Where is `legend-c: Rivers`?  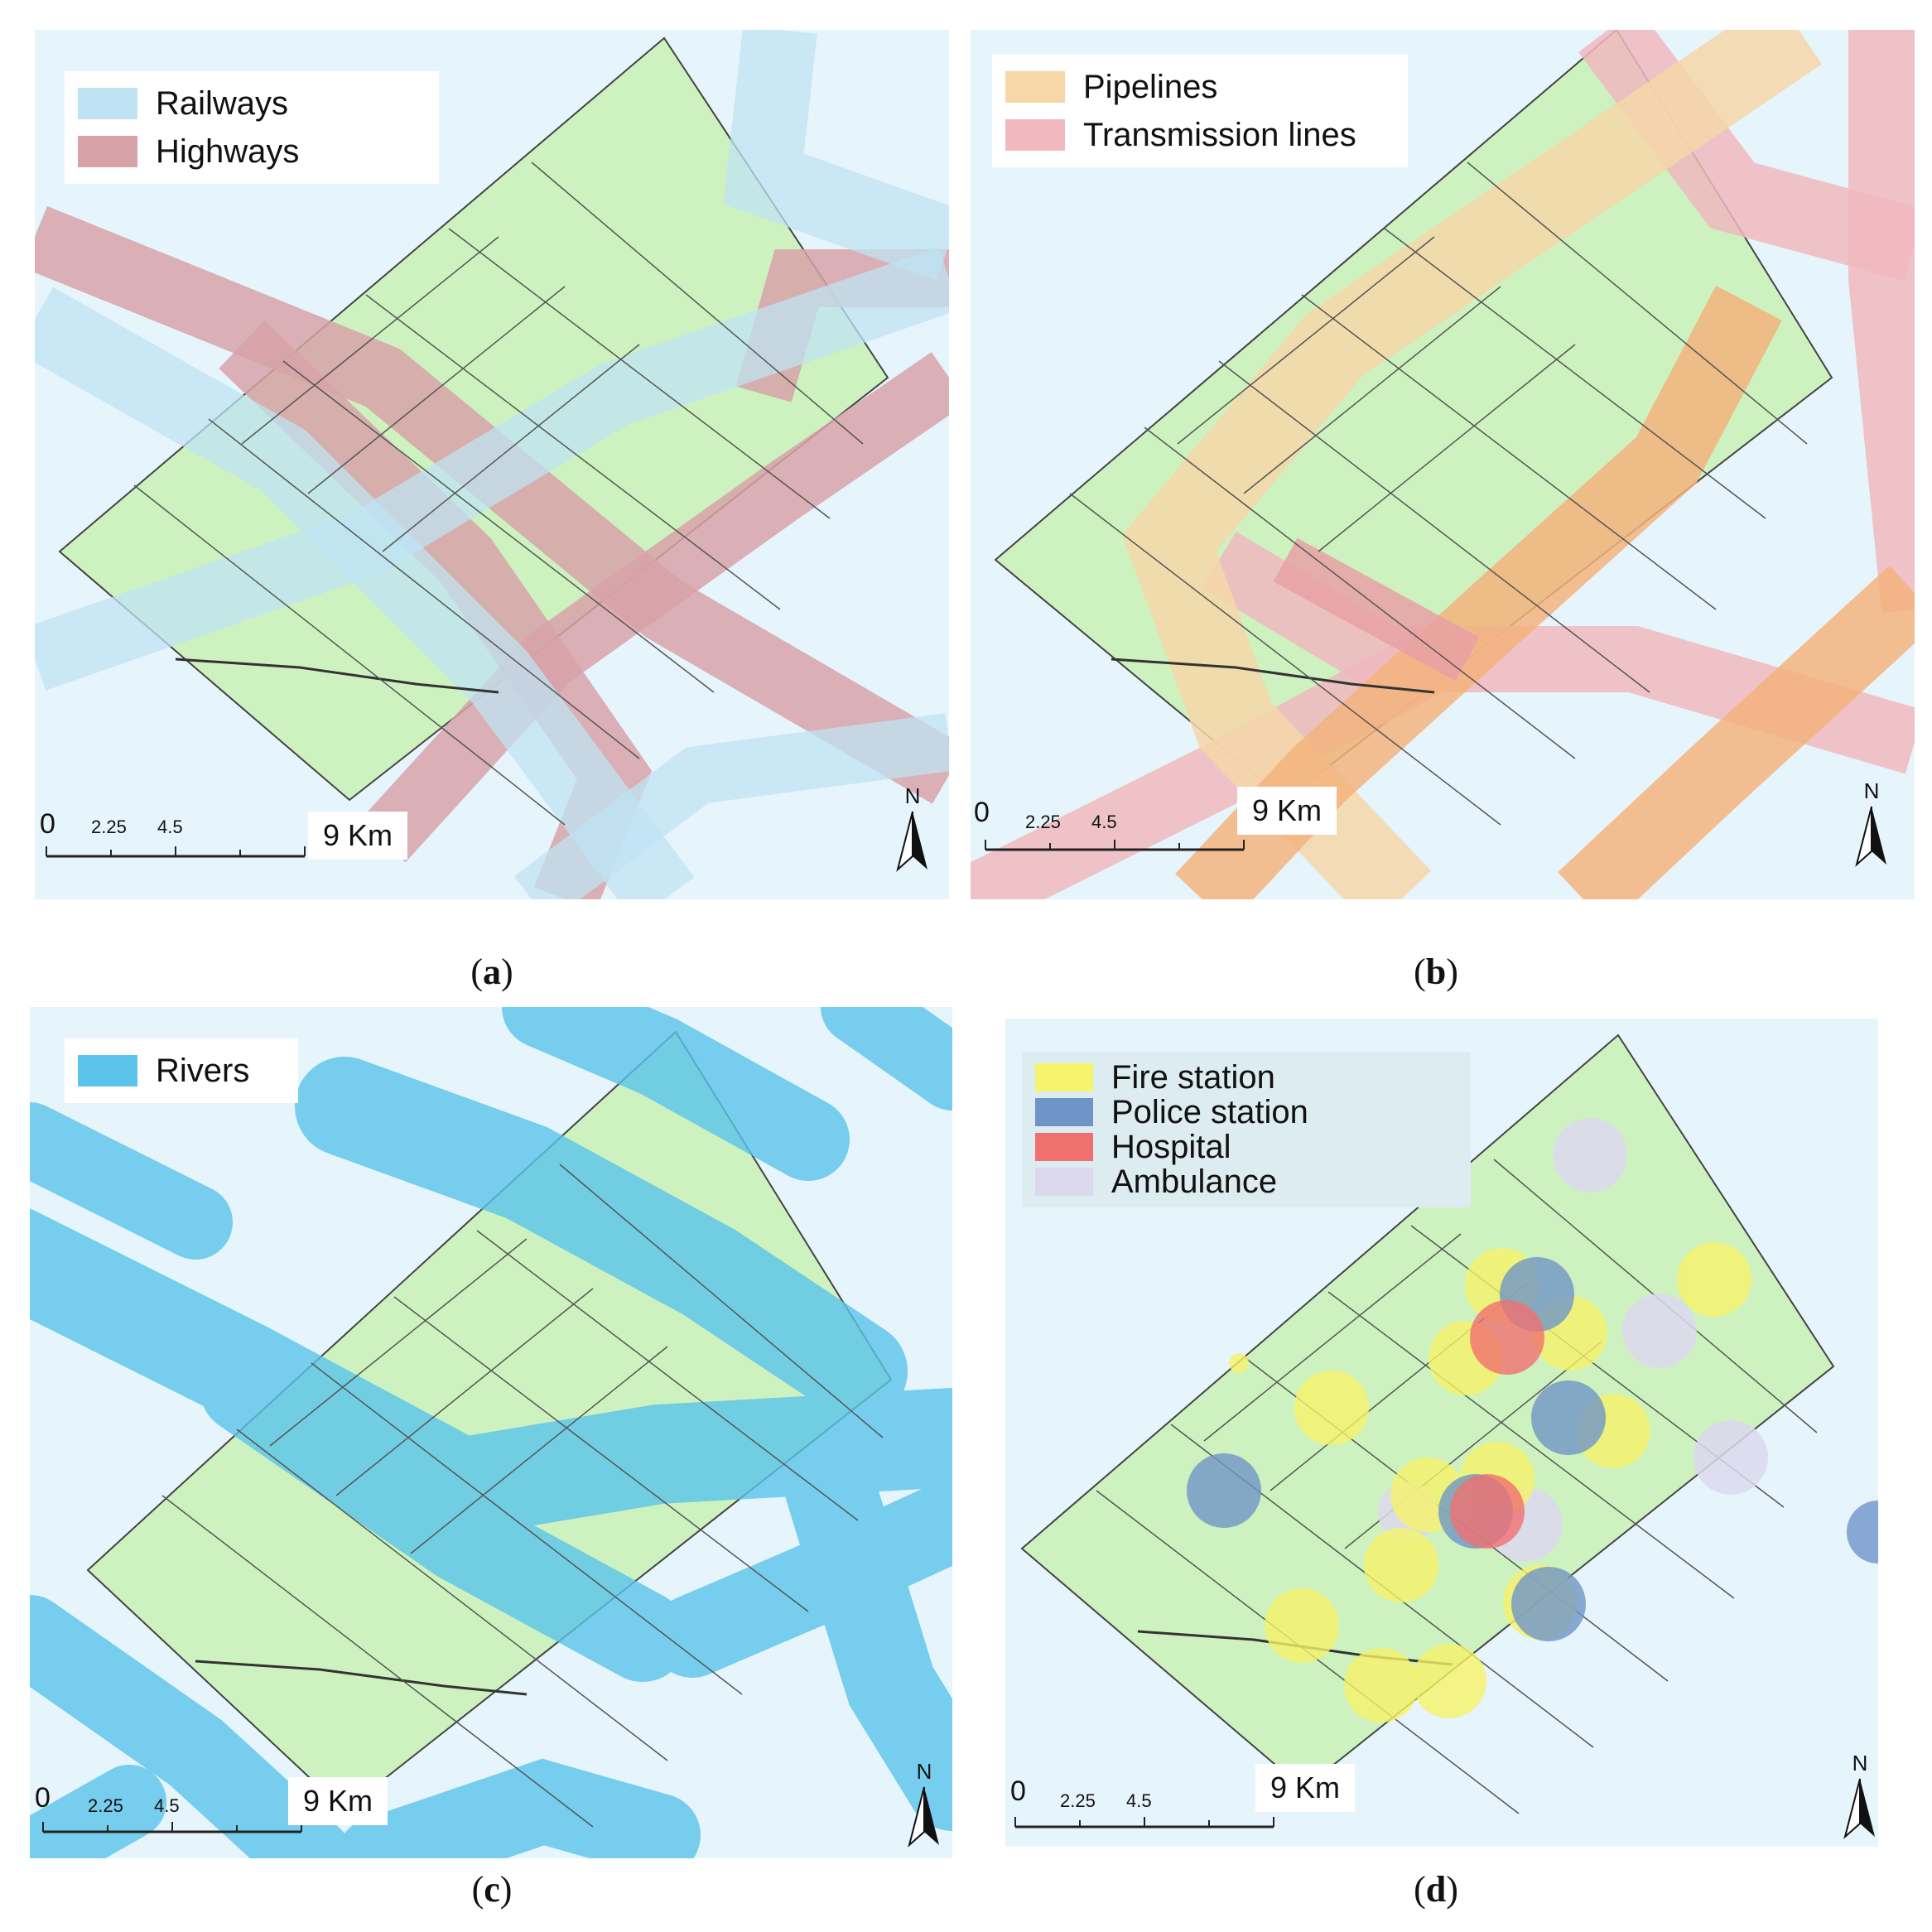 legend-c: Rivers is located at coordinates (181, 1070).